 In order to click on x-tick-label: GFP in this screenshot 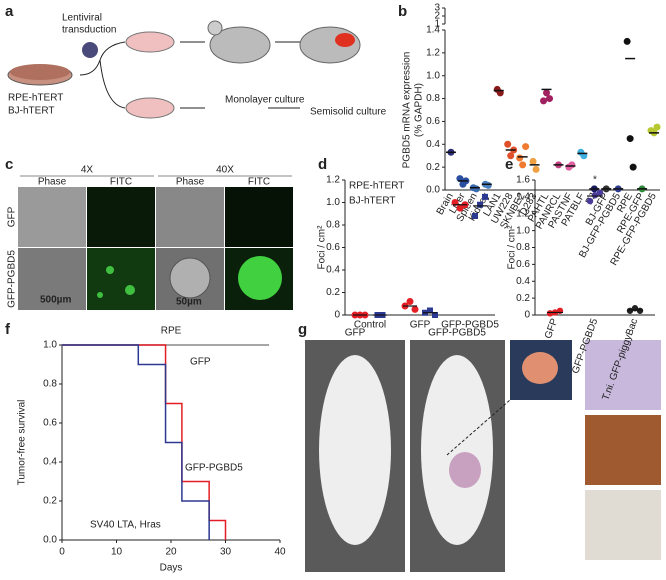, I will do `click(420, 325)`.